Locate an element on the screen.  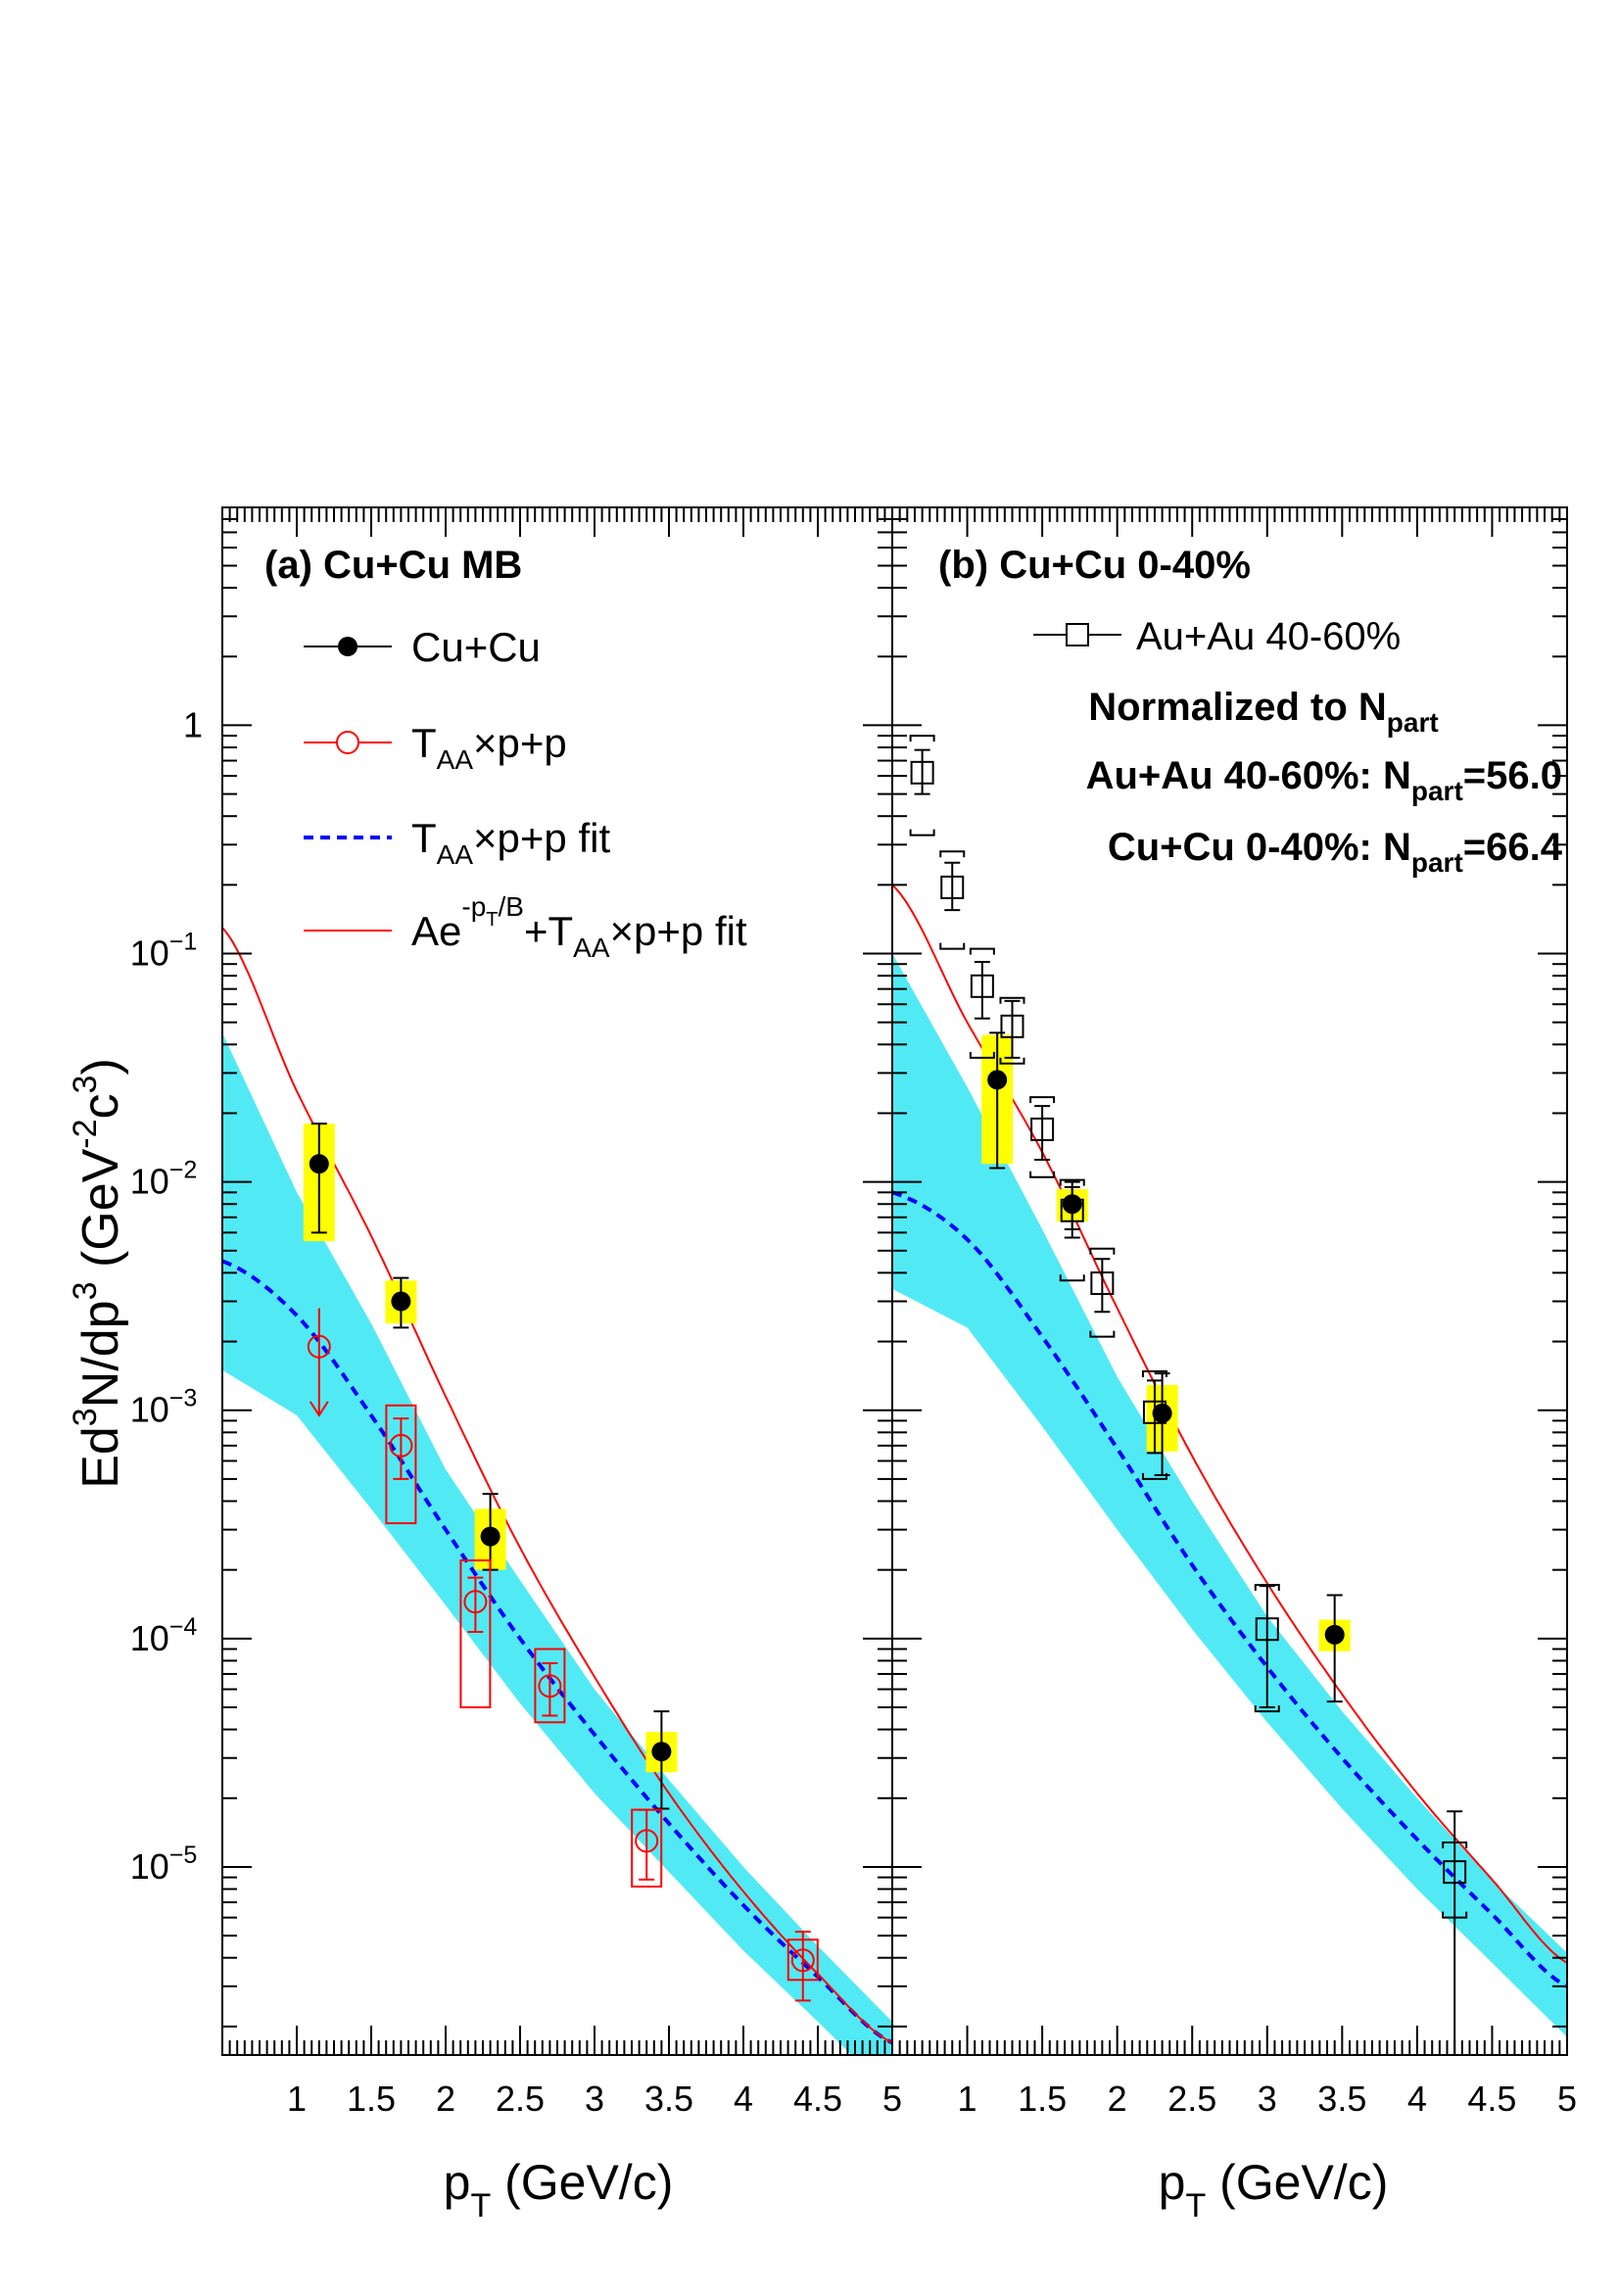
panel-label: (a) Cu+Cu MB is located at coordinates (393, 565).